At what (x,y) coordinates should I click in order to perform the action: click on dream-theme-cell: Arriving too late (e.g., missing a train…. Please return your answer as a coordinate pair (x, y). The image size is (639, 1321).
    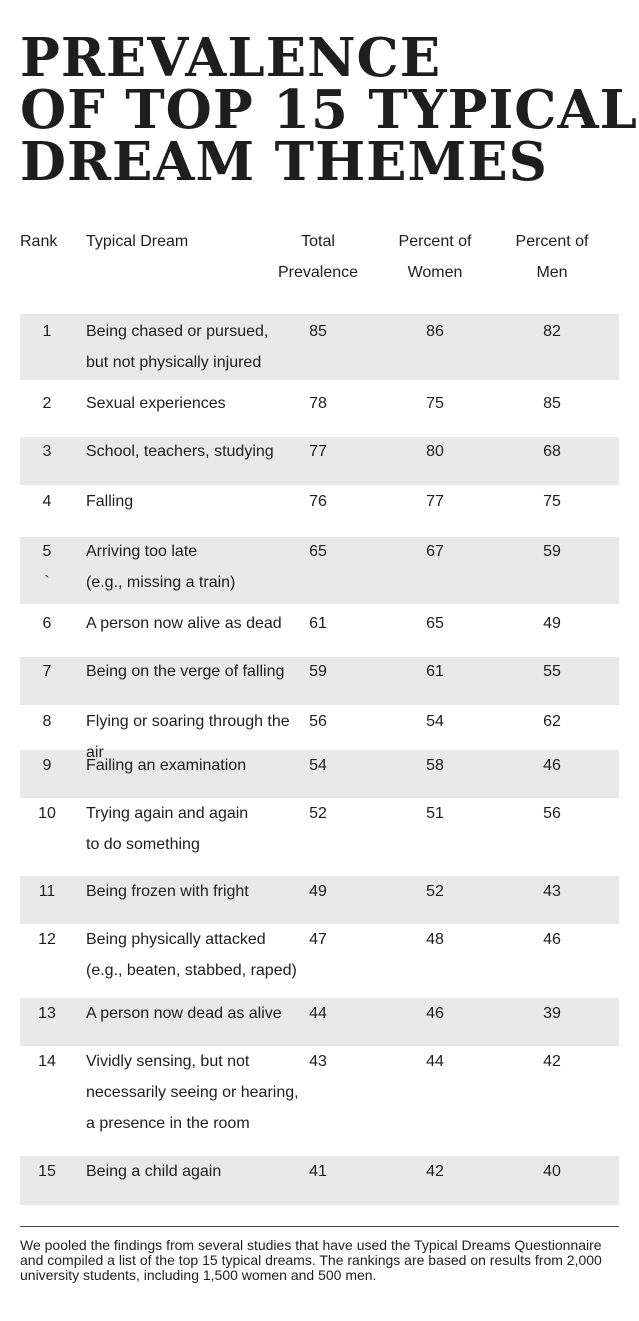
    Looking at the image, I should click on (161, 567).